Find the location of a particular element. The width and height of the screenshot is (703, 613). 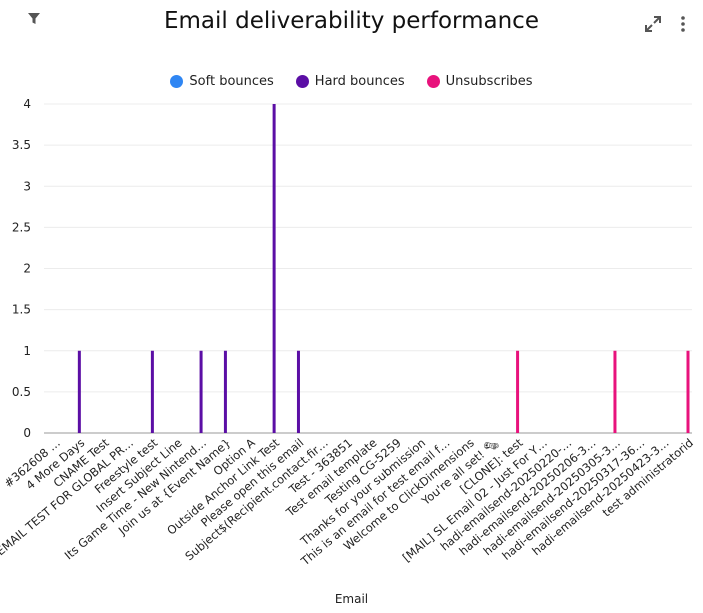

expand-icon is located at coordinates (653, 24).